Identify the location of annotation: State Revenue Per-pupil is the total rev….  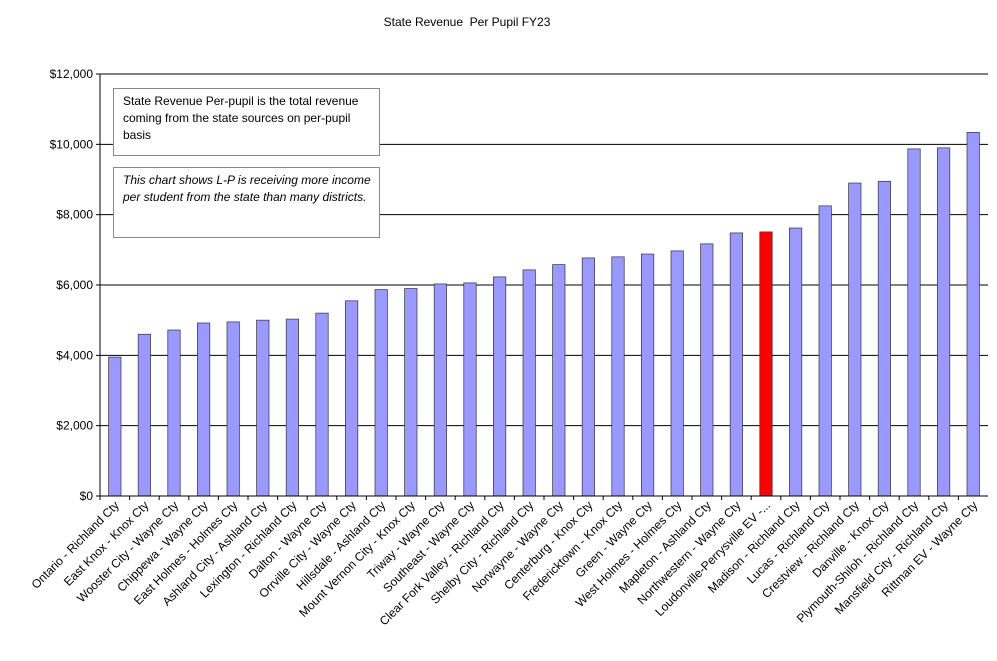
(246, 122).